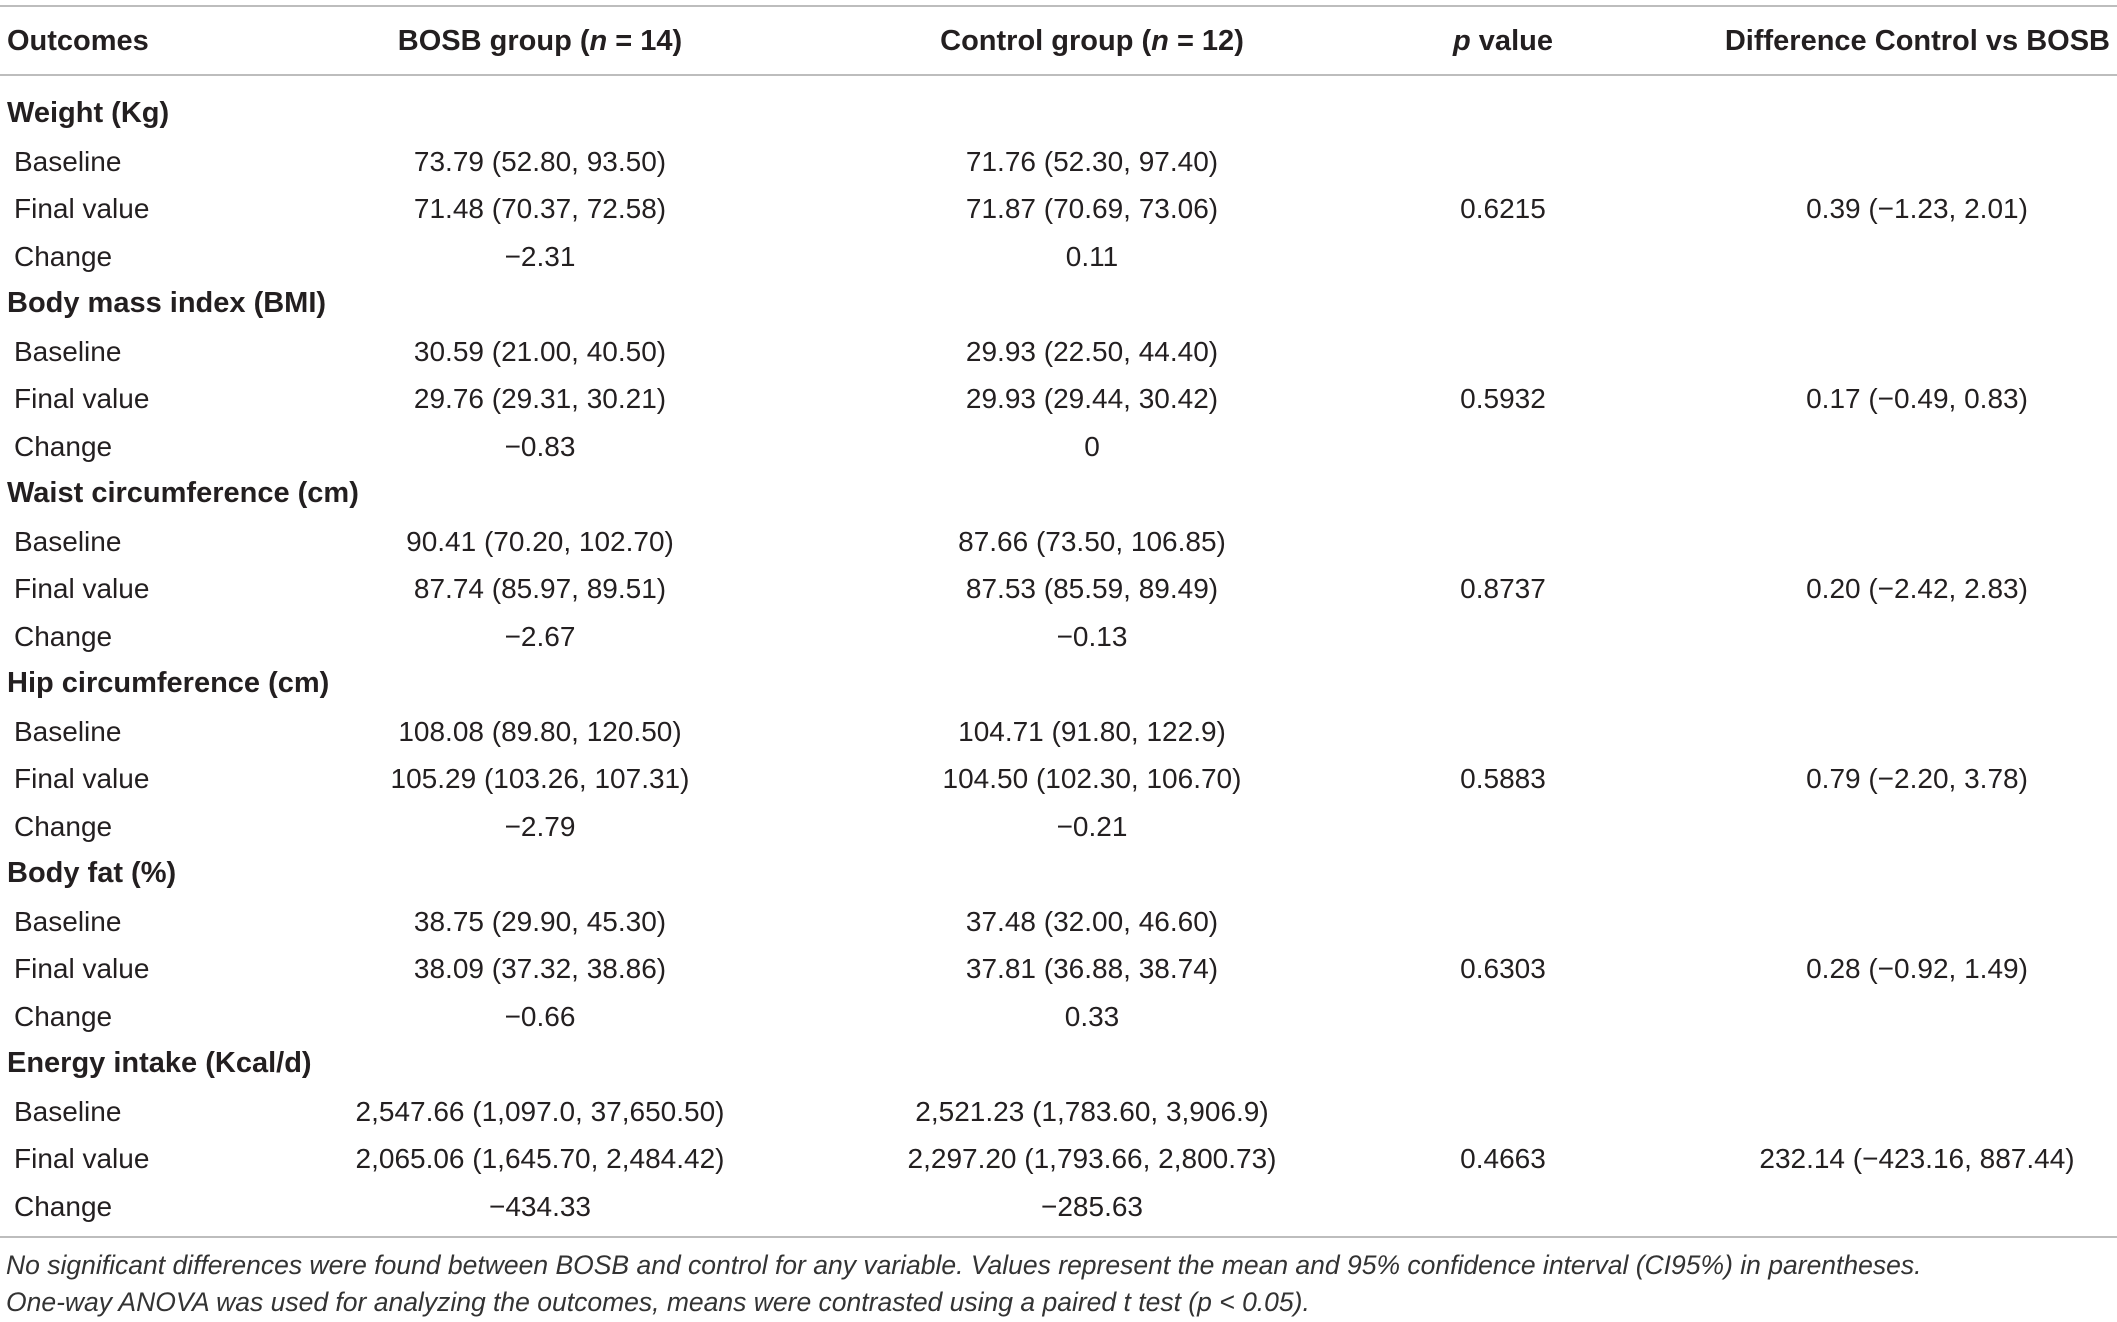  Describe the element at coordinates (540, 921) in the screenshot. I see `cell-bosb-value: 38.75 (29.90, 45.30)` at that location.